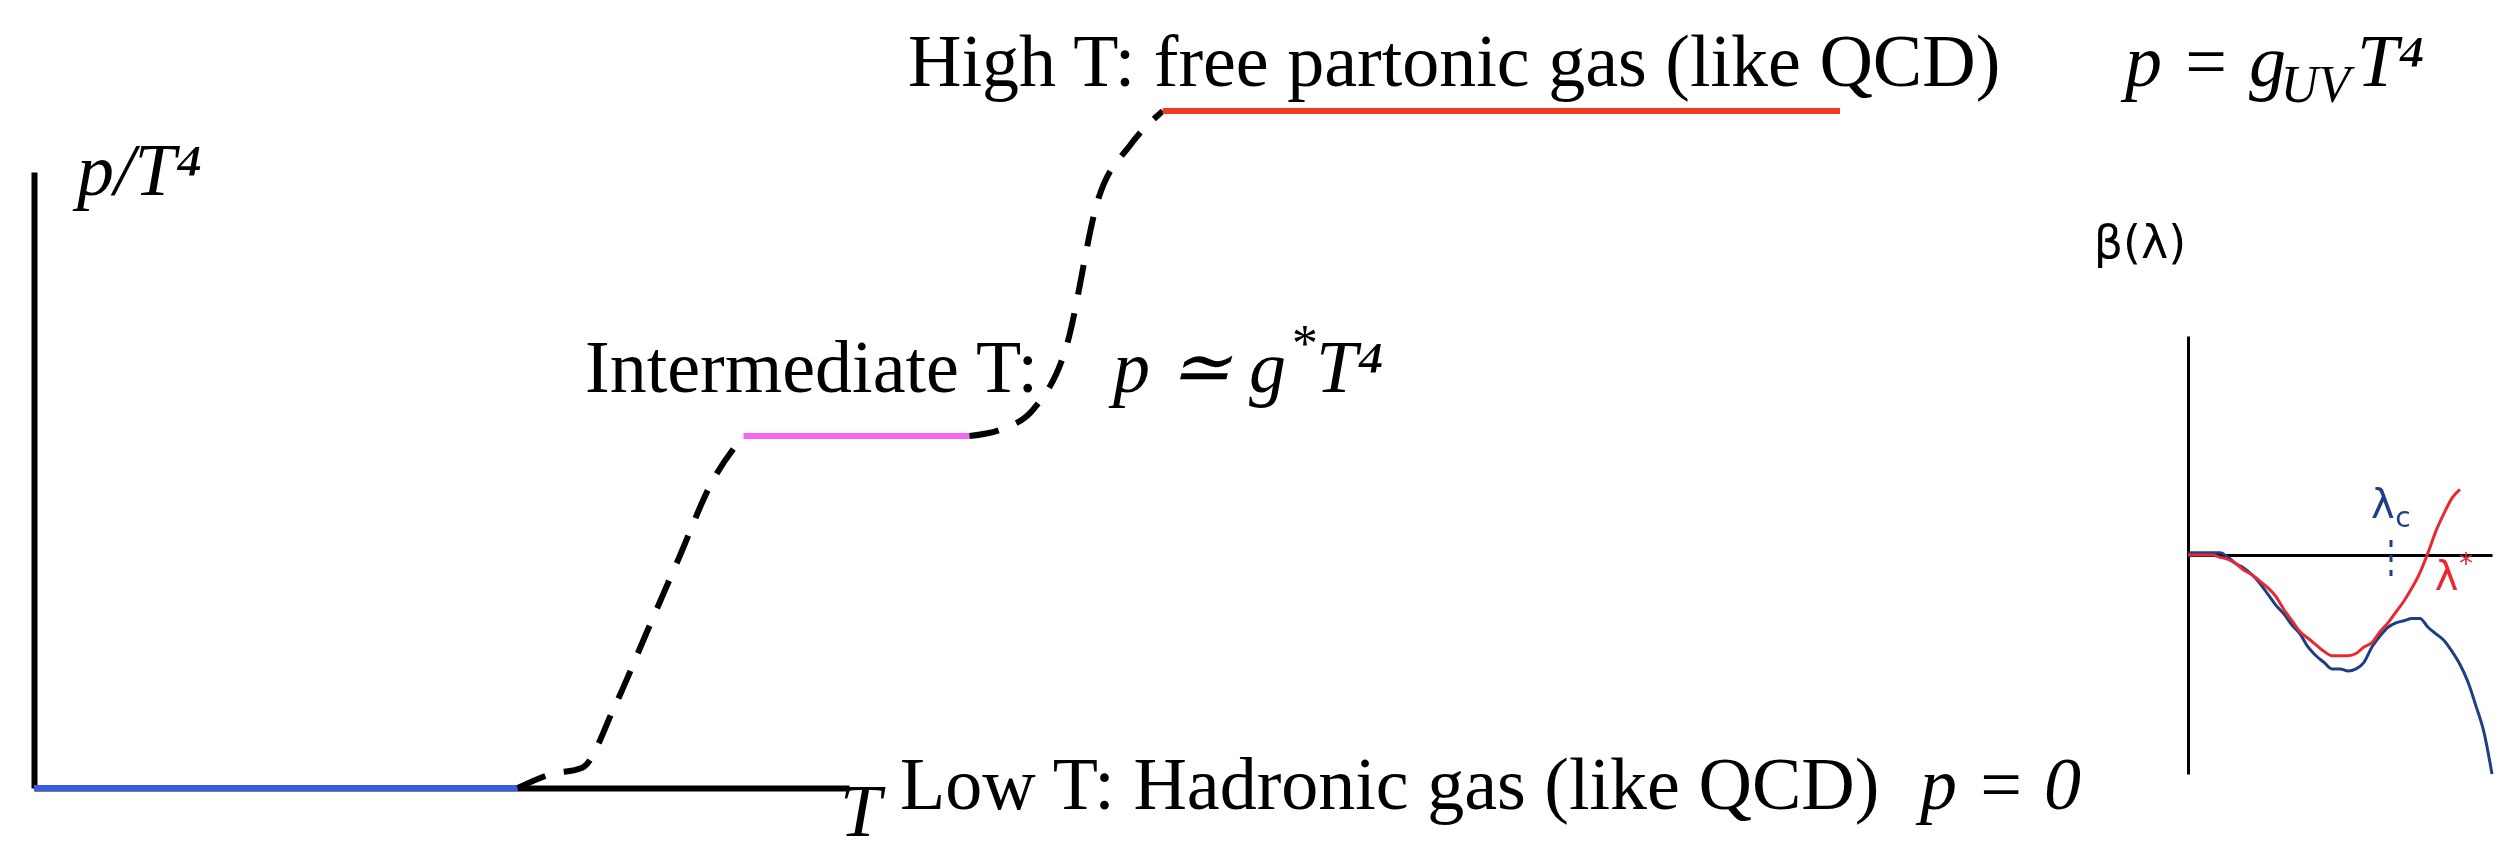 The width and height of the screenshot is (2503, 846). I want to click on y-axis-title: p/T⁴, so click(137, 170).